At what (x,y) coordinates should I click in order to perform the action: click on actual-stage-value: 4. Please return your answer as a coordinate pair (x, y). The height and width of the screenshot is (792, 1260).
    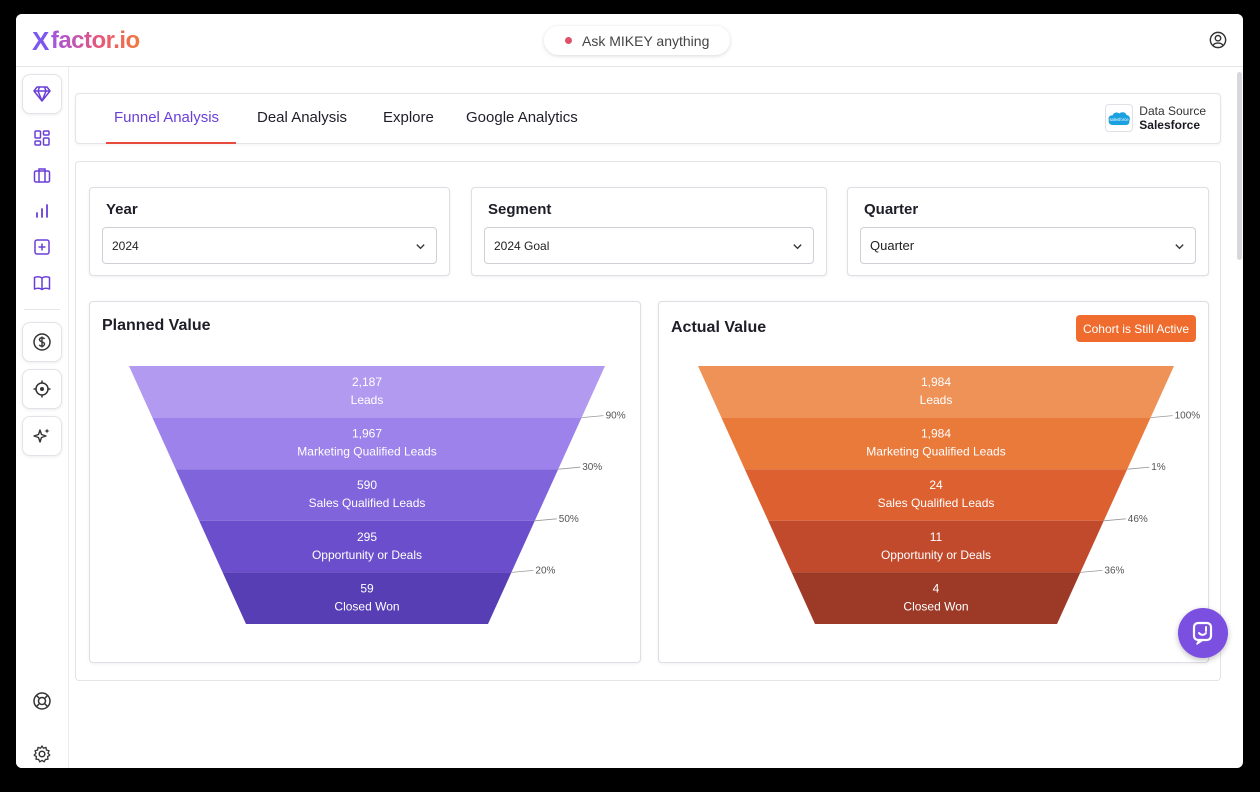
    Looking at the image, I should click on (936, 588).